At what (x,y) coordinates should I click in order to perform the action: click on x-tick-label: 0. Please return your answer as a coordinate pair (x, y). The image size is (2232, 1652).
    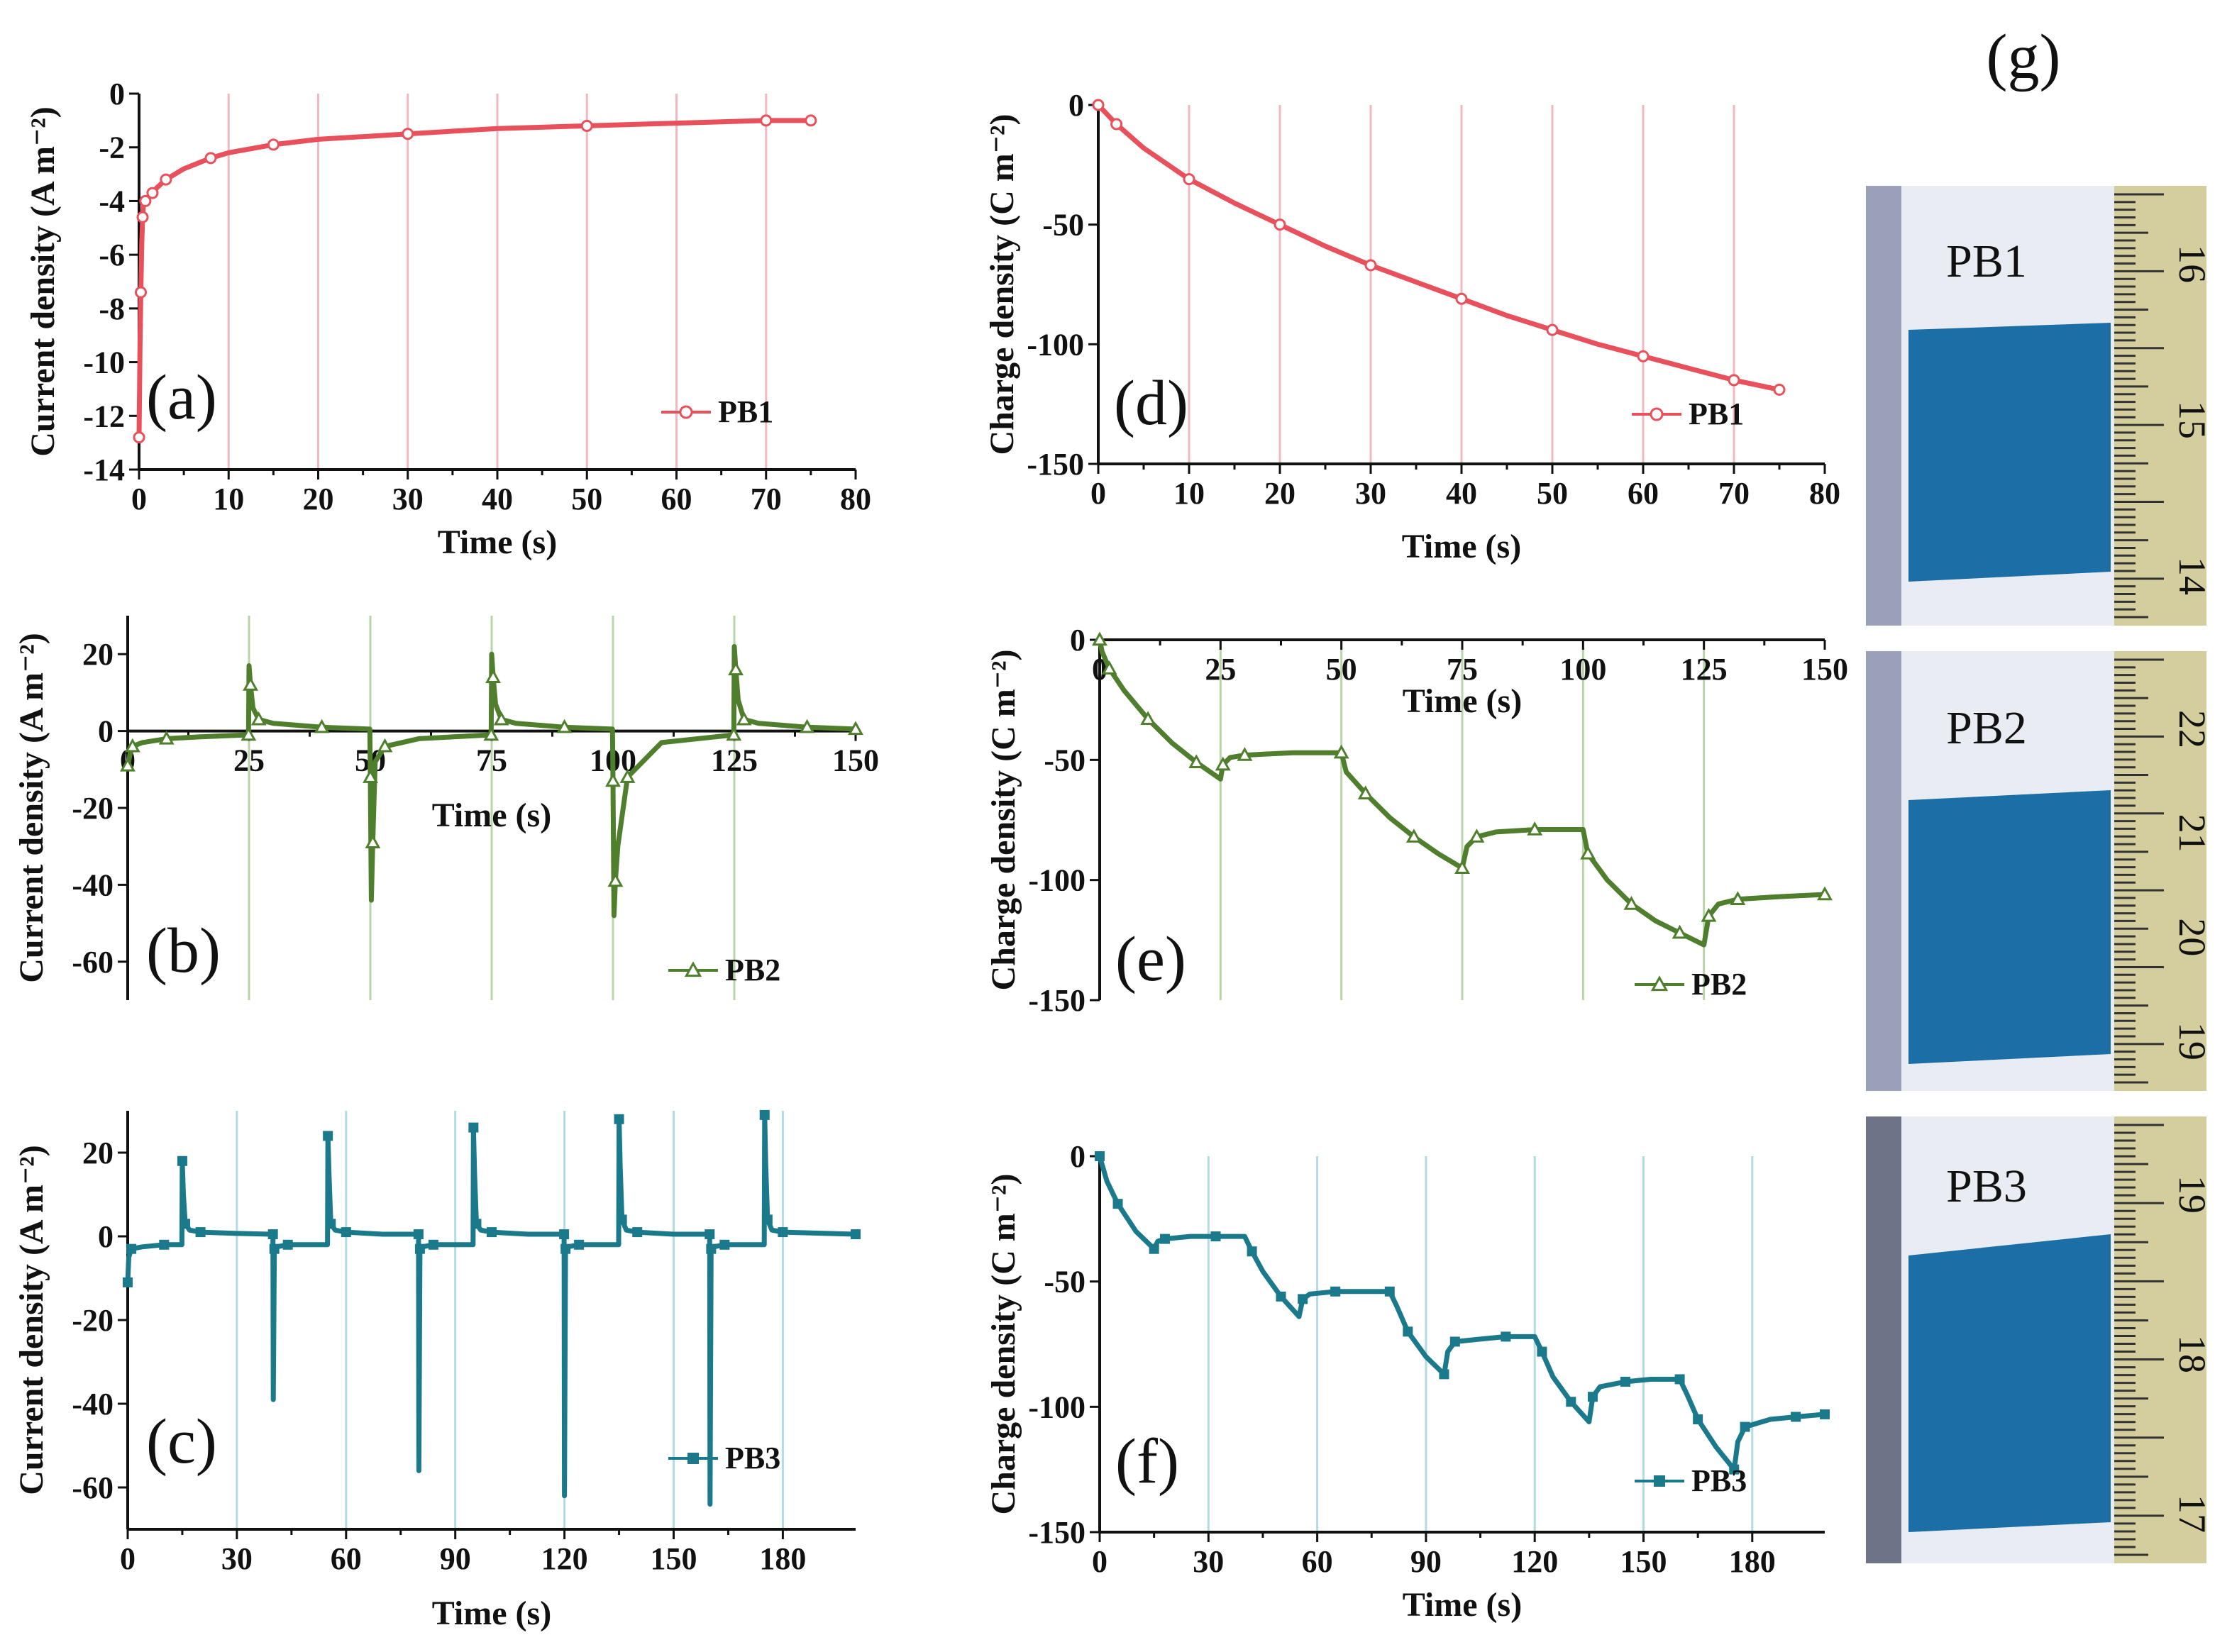
    Looking at the image, I should click on (128, 1558).